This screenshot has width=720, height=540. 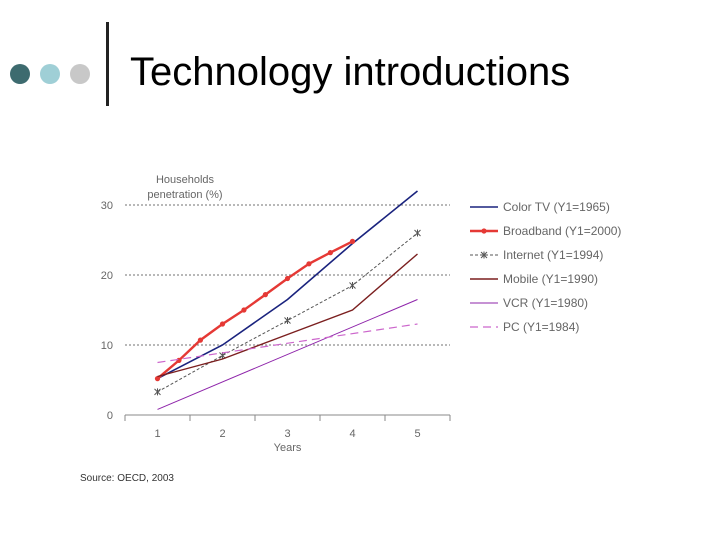 I want to click on series-line-pc-y1-1984, so click(x=287, y=343).